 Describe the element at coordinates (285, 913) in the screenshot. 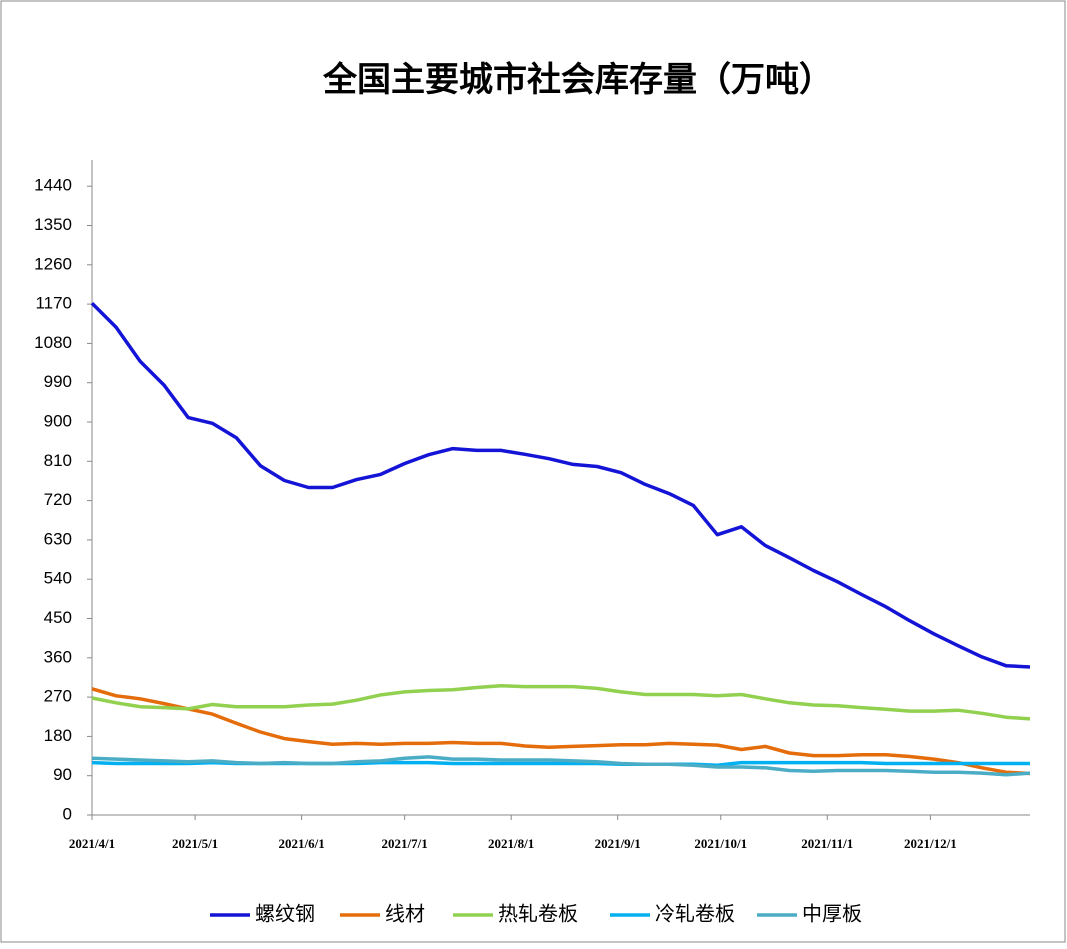

I see `legend-label: 螺纹钢` at that location.